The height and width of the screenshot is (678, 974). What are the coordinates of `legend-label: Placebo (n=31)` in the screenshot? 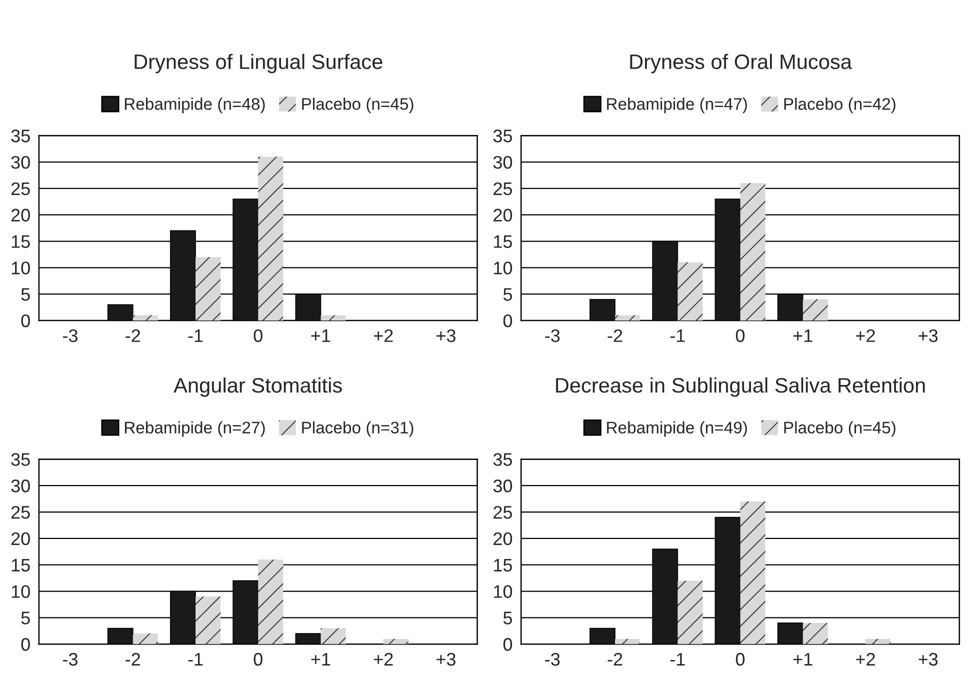 It's located at (358, 429).